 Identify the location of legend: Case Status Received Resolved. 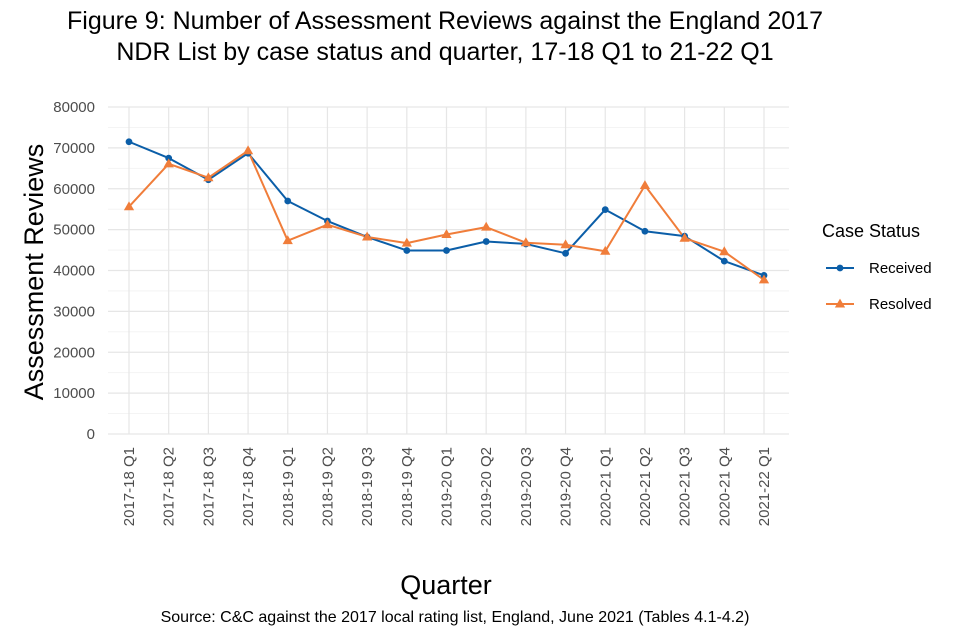
(877, 267).